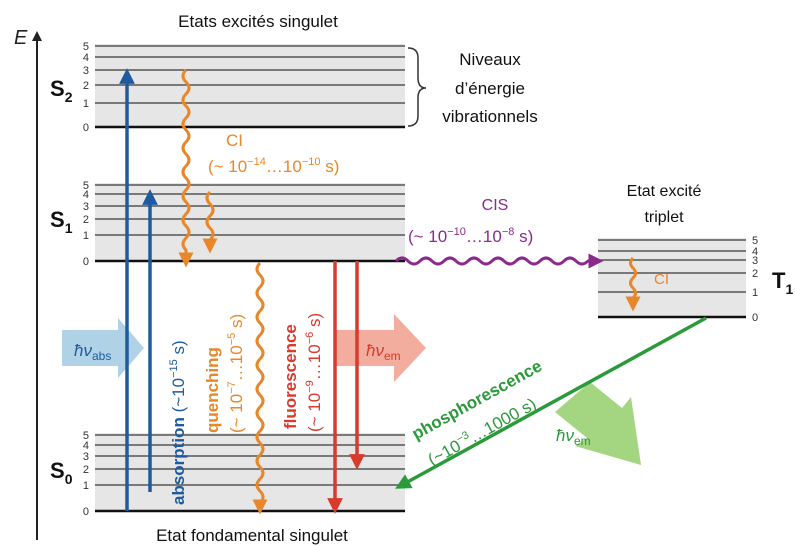 This screenshot has width=795, height=547. I want to click on quenching-label: quenching, so click(212, 390).